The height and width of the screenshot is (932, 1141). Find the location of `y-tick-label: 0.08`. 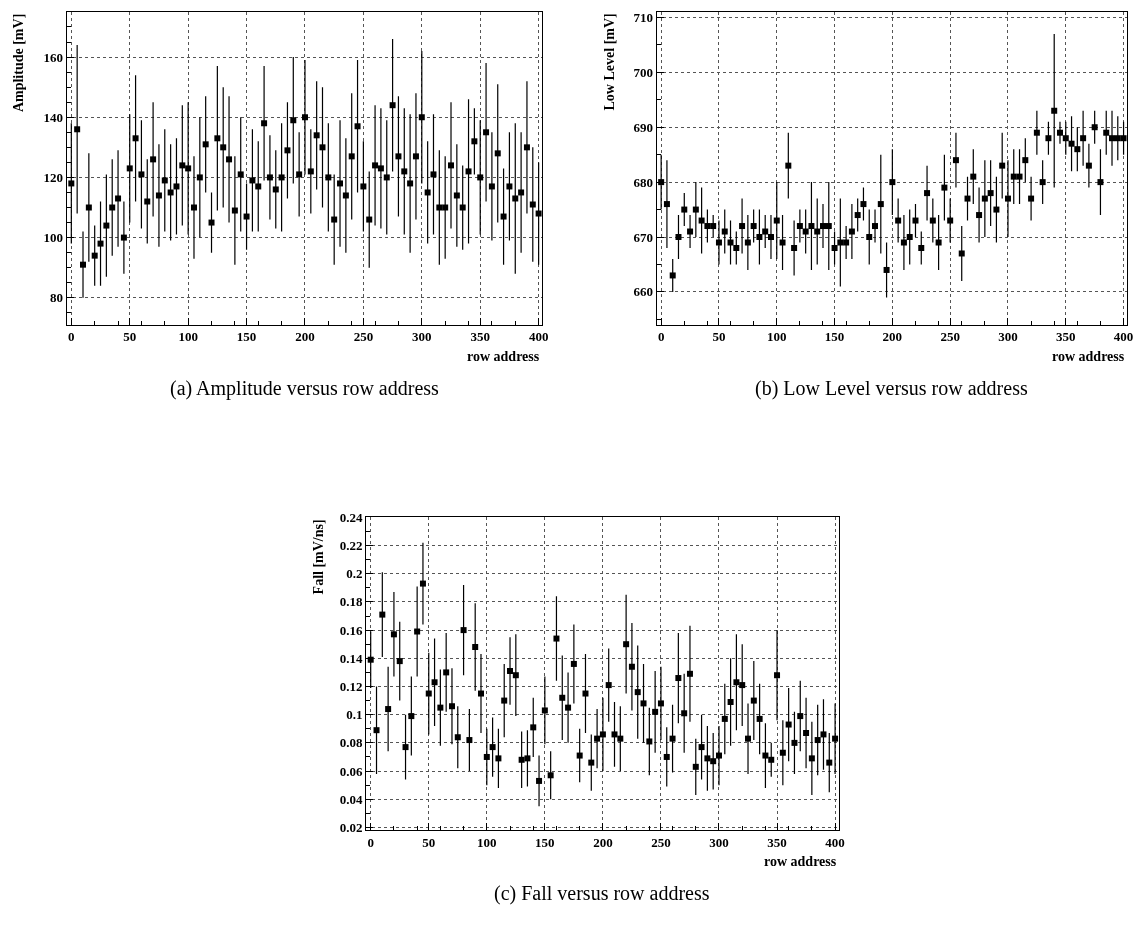

y-tick-label: 0.08 is located at coordinates (351, 743).